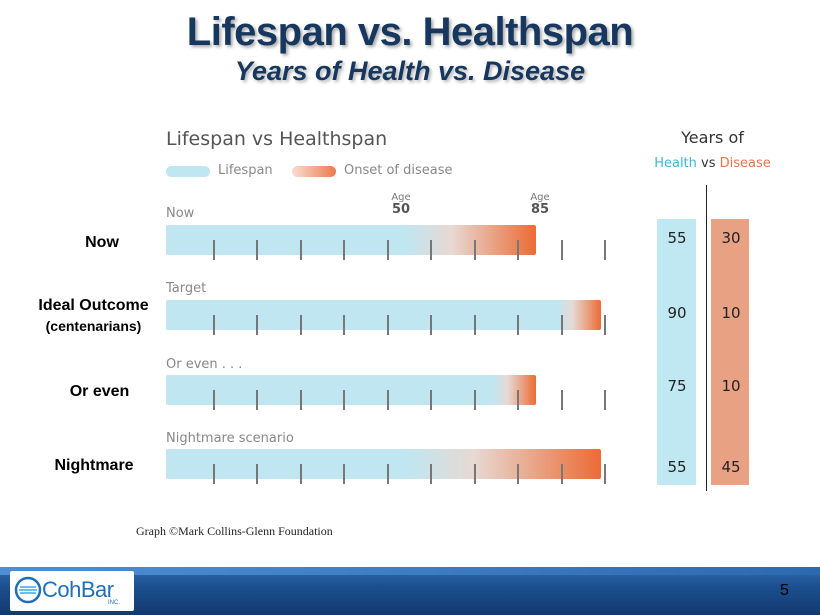 This screenshot has height=615, width=820. I want to click on disease-value-now: 30, so click(731, 238).